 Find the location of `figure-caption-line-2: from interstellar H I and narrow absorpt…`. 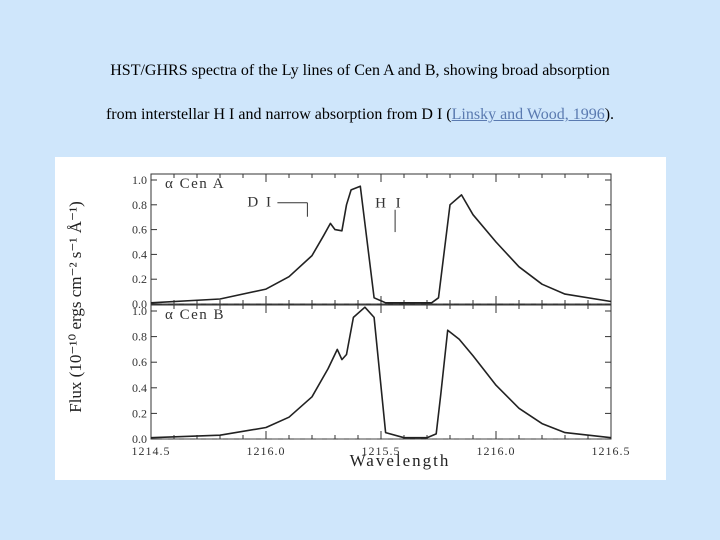

figure-caption-line-2: from interstellar H I and narrow absorpt… is located at coordinates (360, 115).